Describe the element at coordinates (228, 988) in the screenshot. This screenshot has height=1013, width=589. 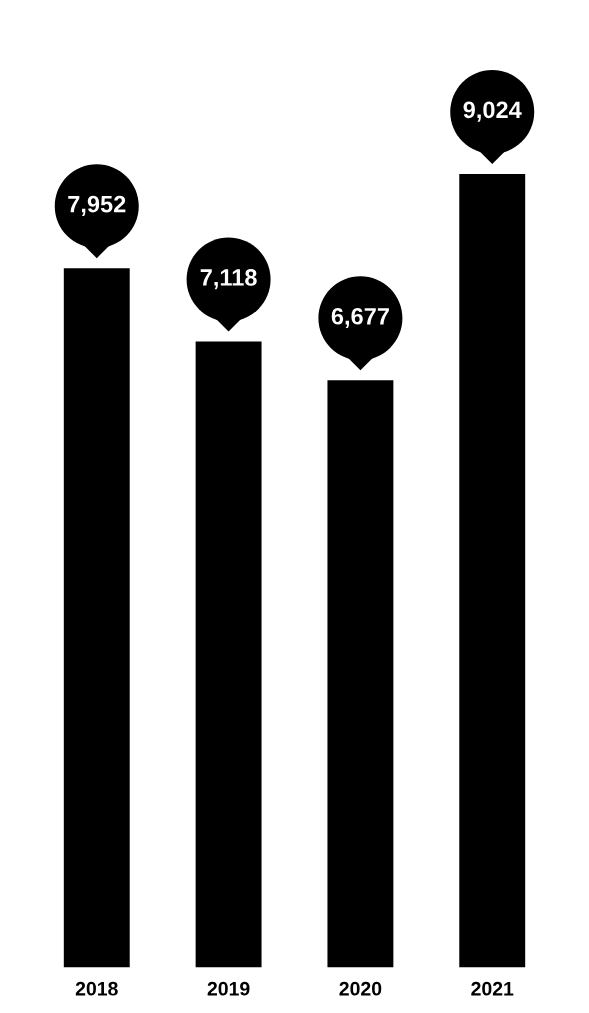
I see `x-tick-label: 2019` at that location.